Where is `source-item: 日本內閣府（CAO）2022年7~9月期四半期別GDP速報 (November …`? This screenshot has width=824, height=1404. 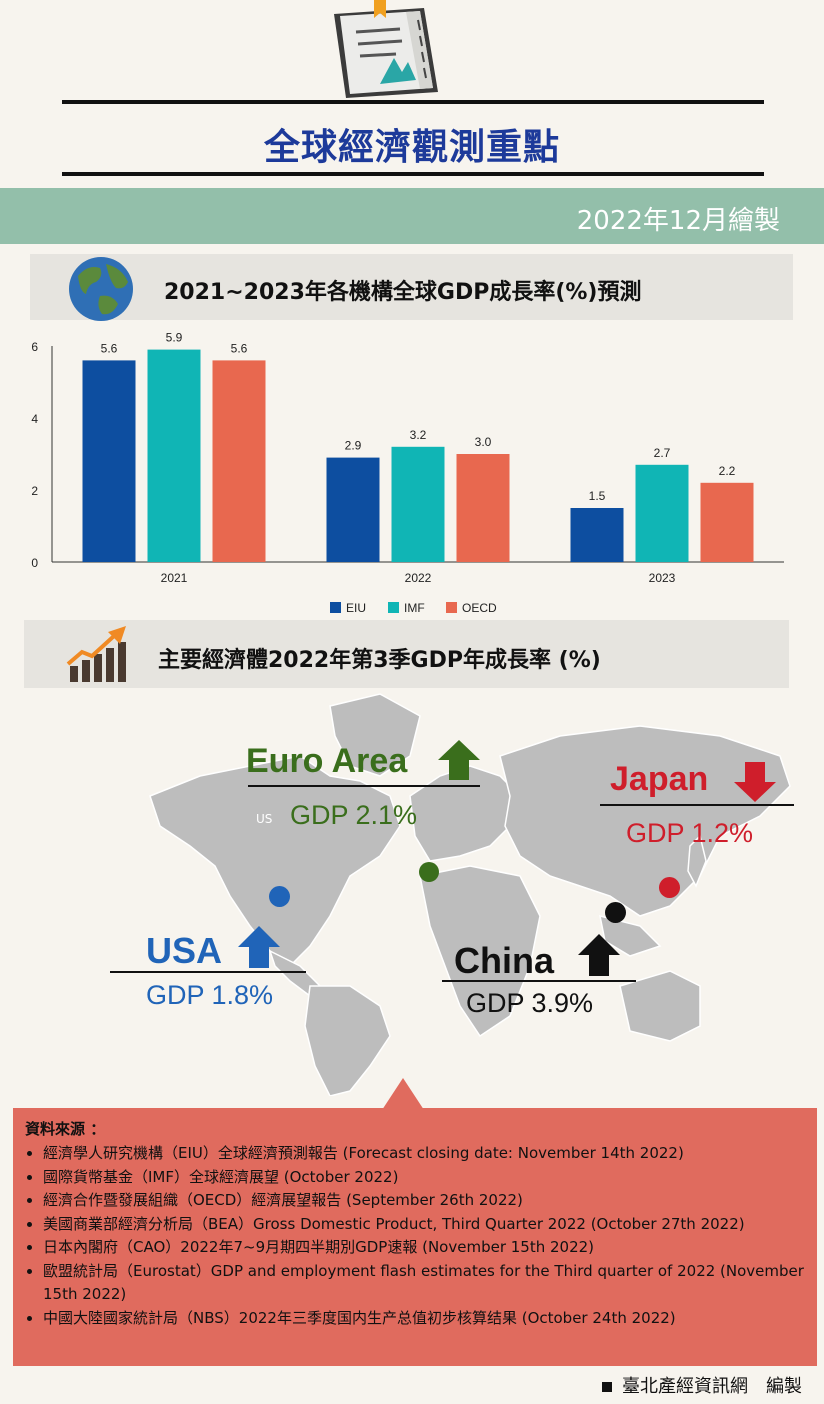 source-item: 日本內閣府（CAO）2022年7~9月期四半期別GDP速報 (November … is located at coordinates (429, 1248).